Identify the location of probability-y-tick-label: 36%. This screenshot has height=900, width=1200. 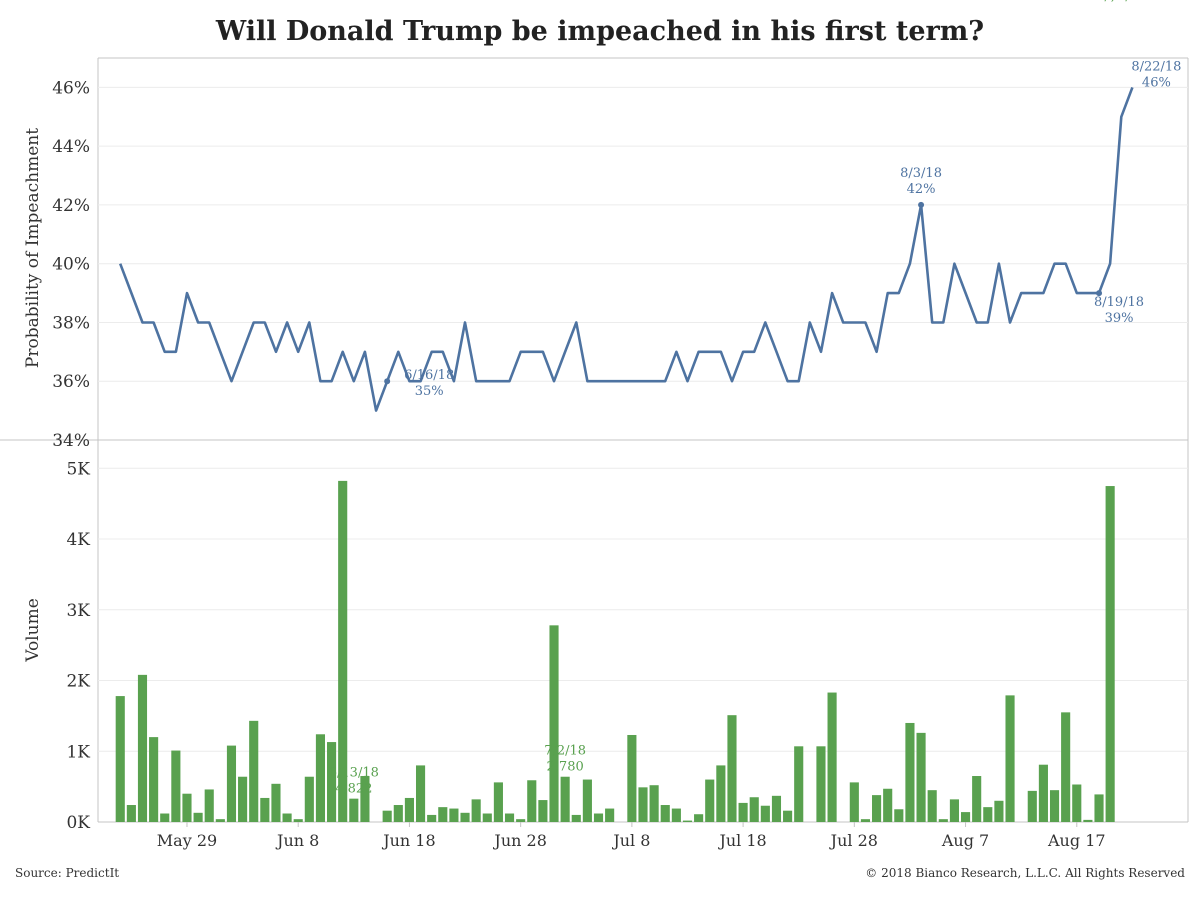
(71, 382).